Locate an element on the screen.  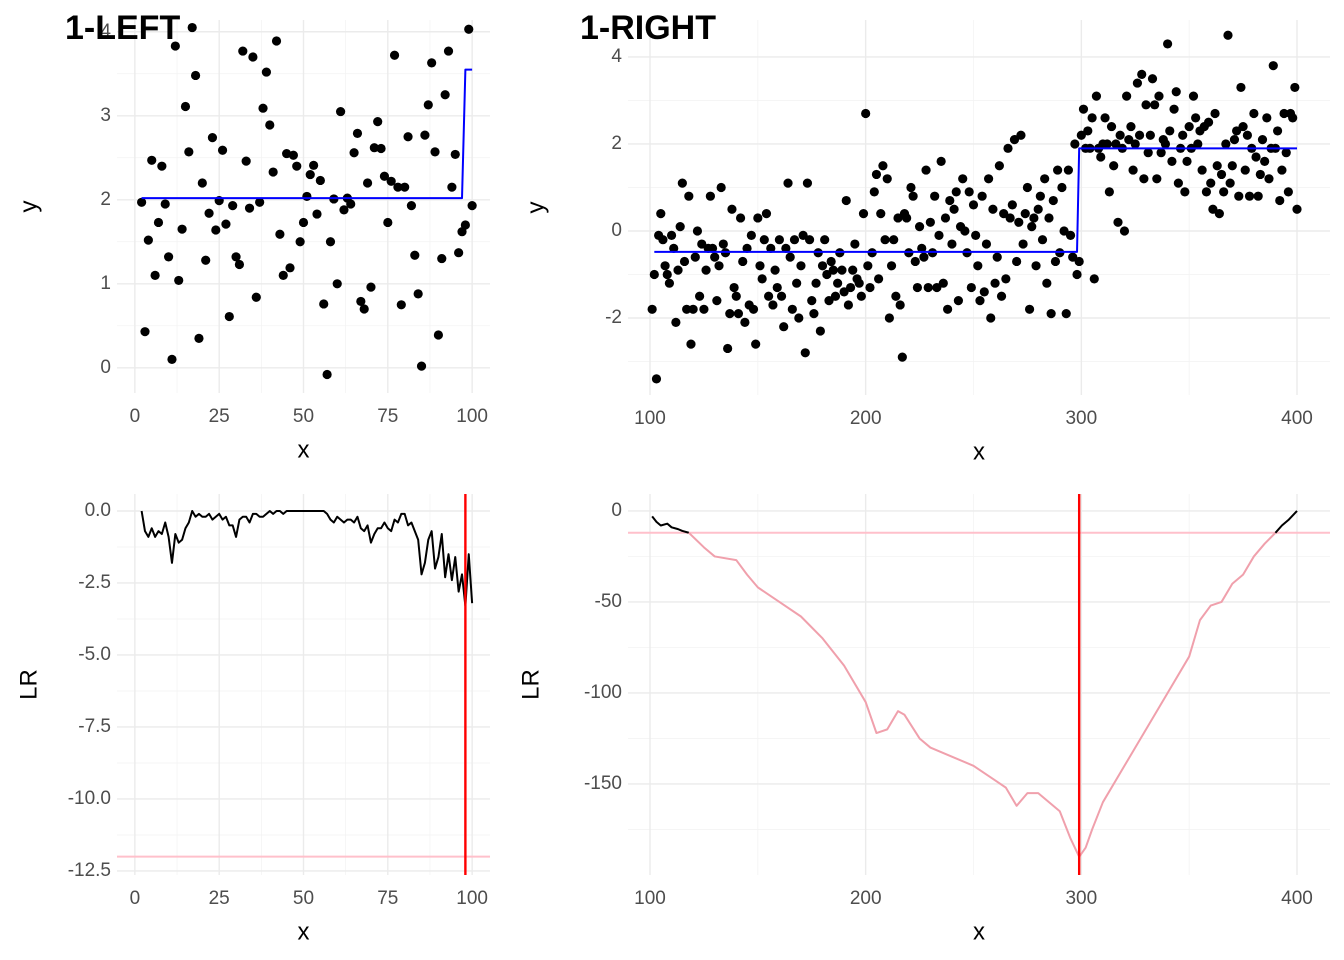
panel-title: 1-RIGHT is located at coordinates (648, 28).